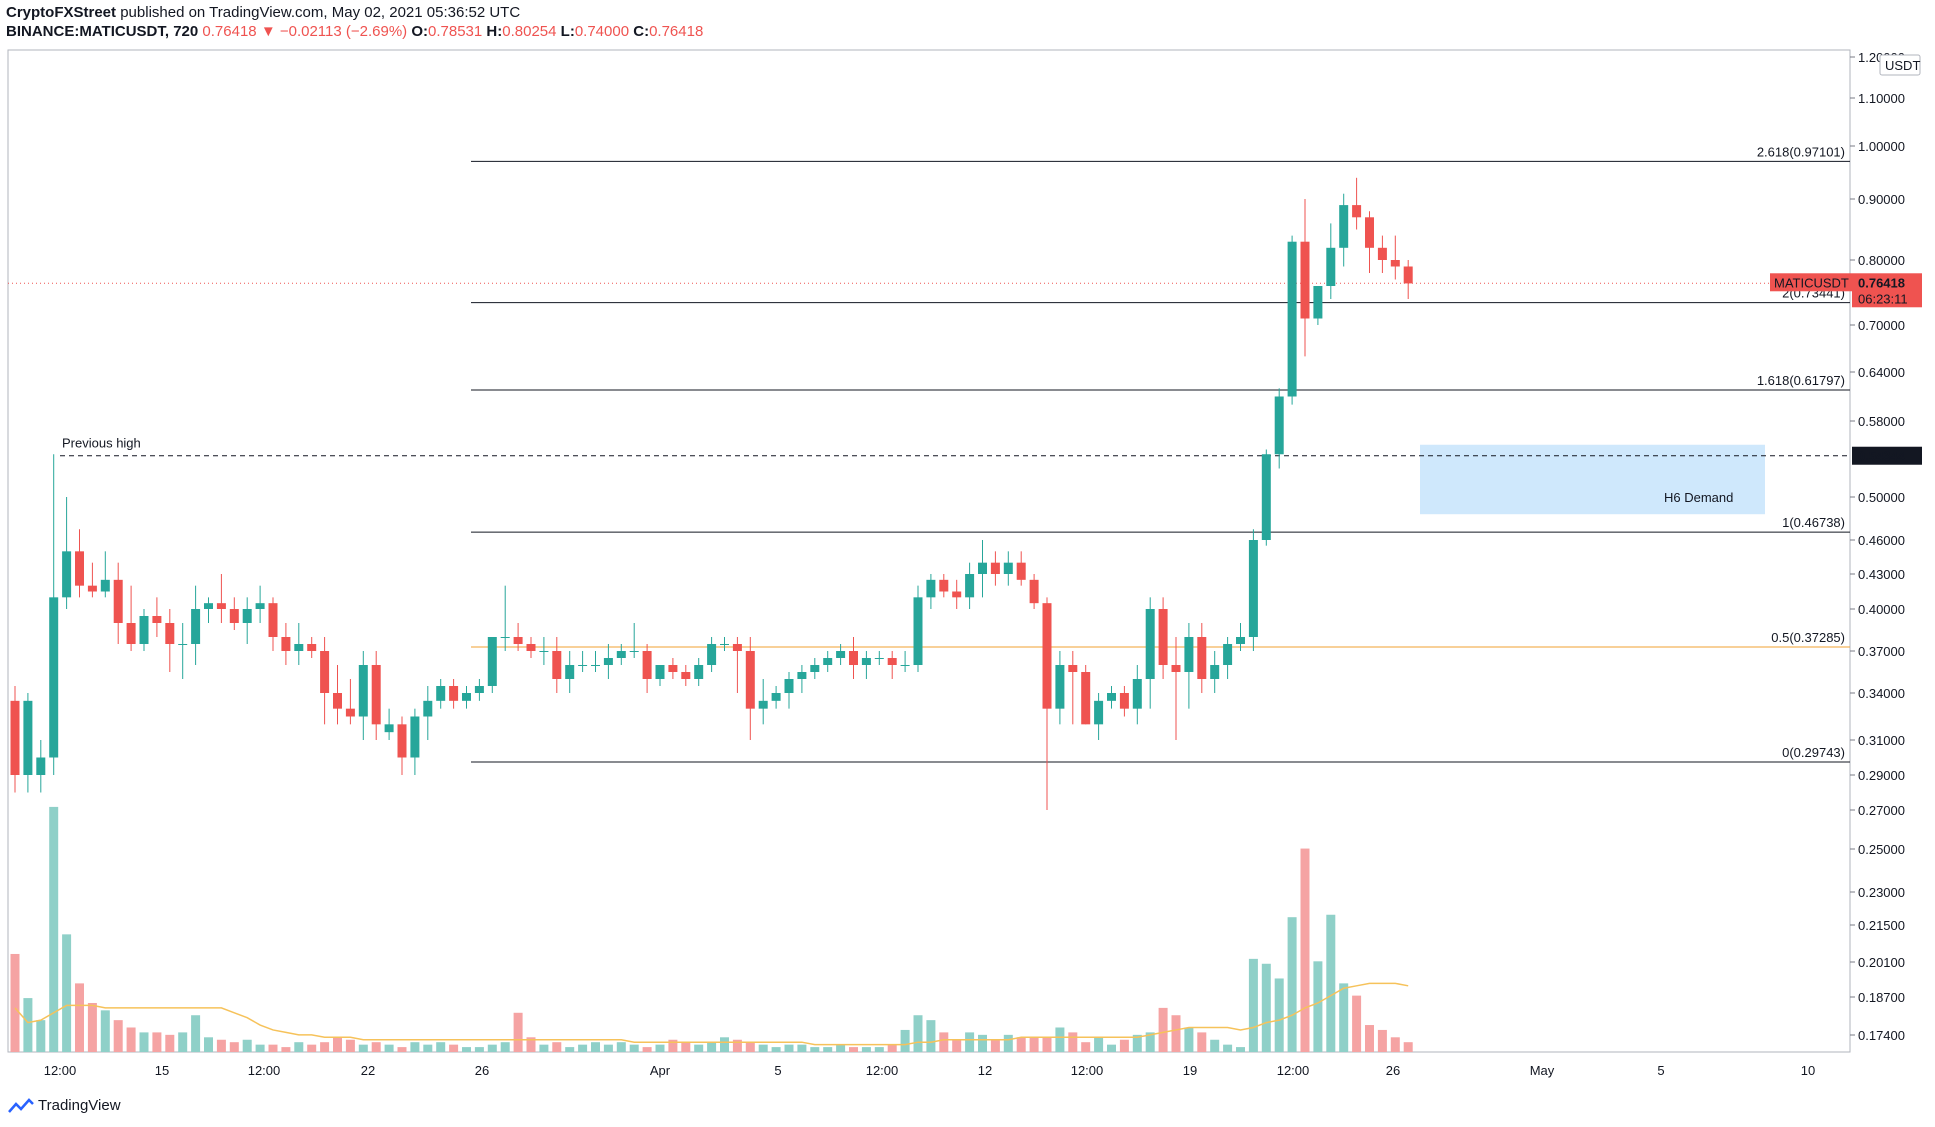 This screenshot has height=1127, width=1935. I want to click on fib-level-label: 2.618(0.97101), so click(1801, 151).